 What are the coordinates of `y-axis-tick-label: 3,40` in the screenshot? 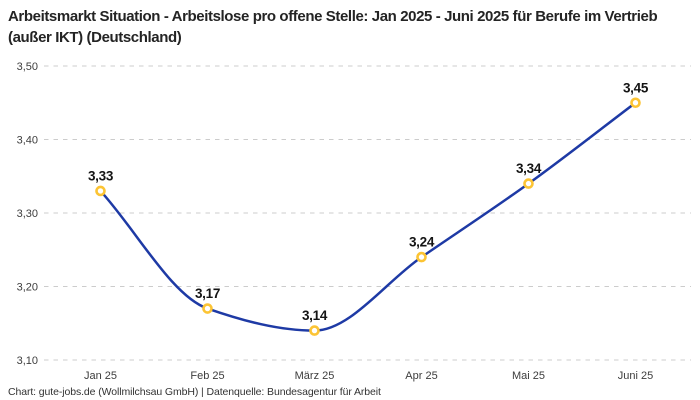 It's located at (27, 141).